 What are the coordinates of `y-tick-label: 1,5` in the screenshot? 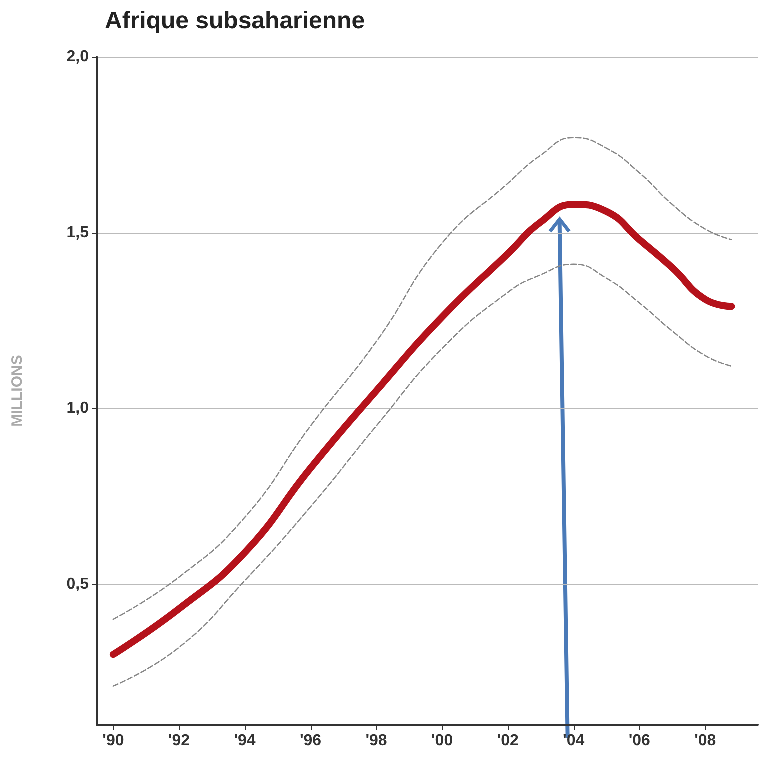 It's located at (78, 233).